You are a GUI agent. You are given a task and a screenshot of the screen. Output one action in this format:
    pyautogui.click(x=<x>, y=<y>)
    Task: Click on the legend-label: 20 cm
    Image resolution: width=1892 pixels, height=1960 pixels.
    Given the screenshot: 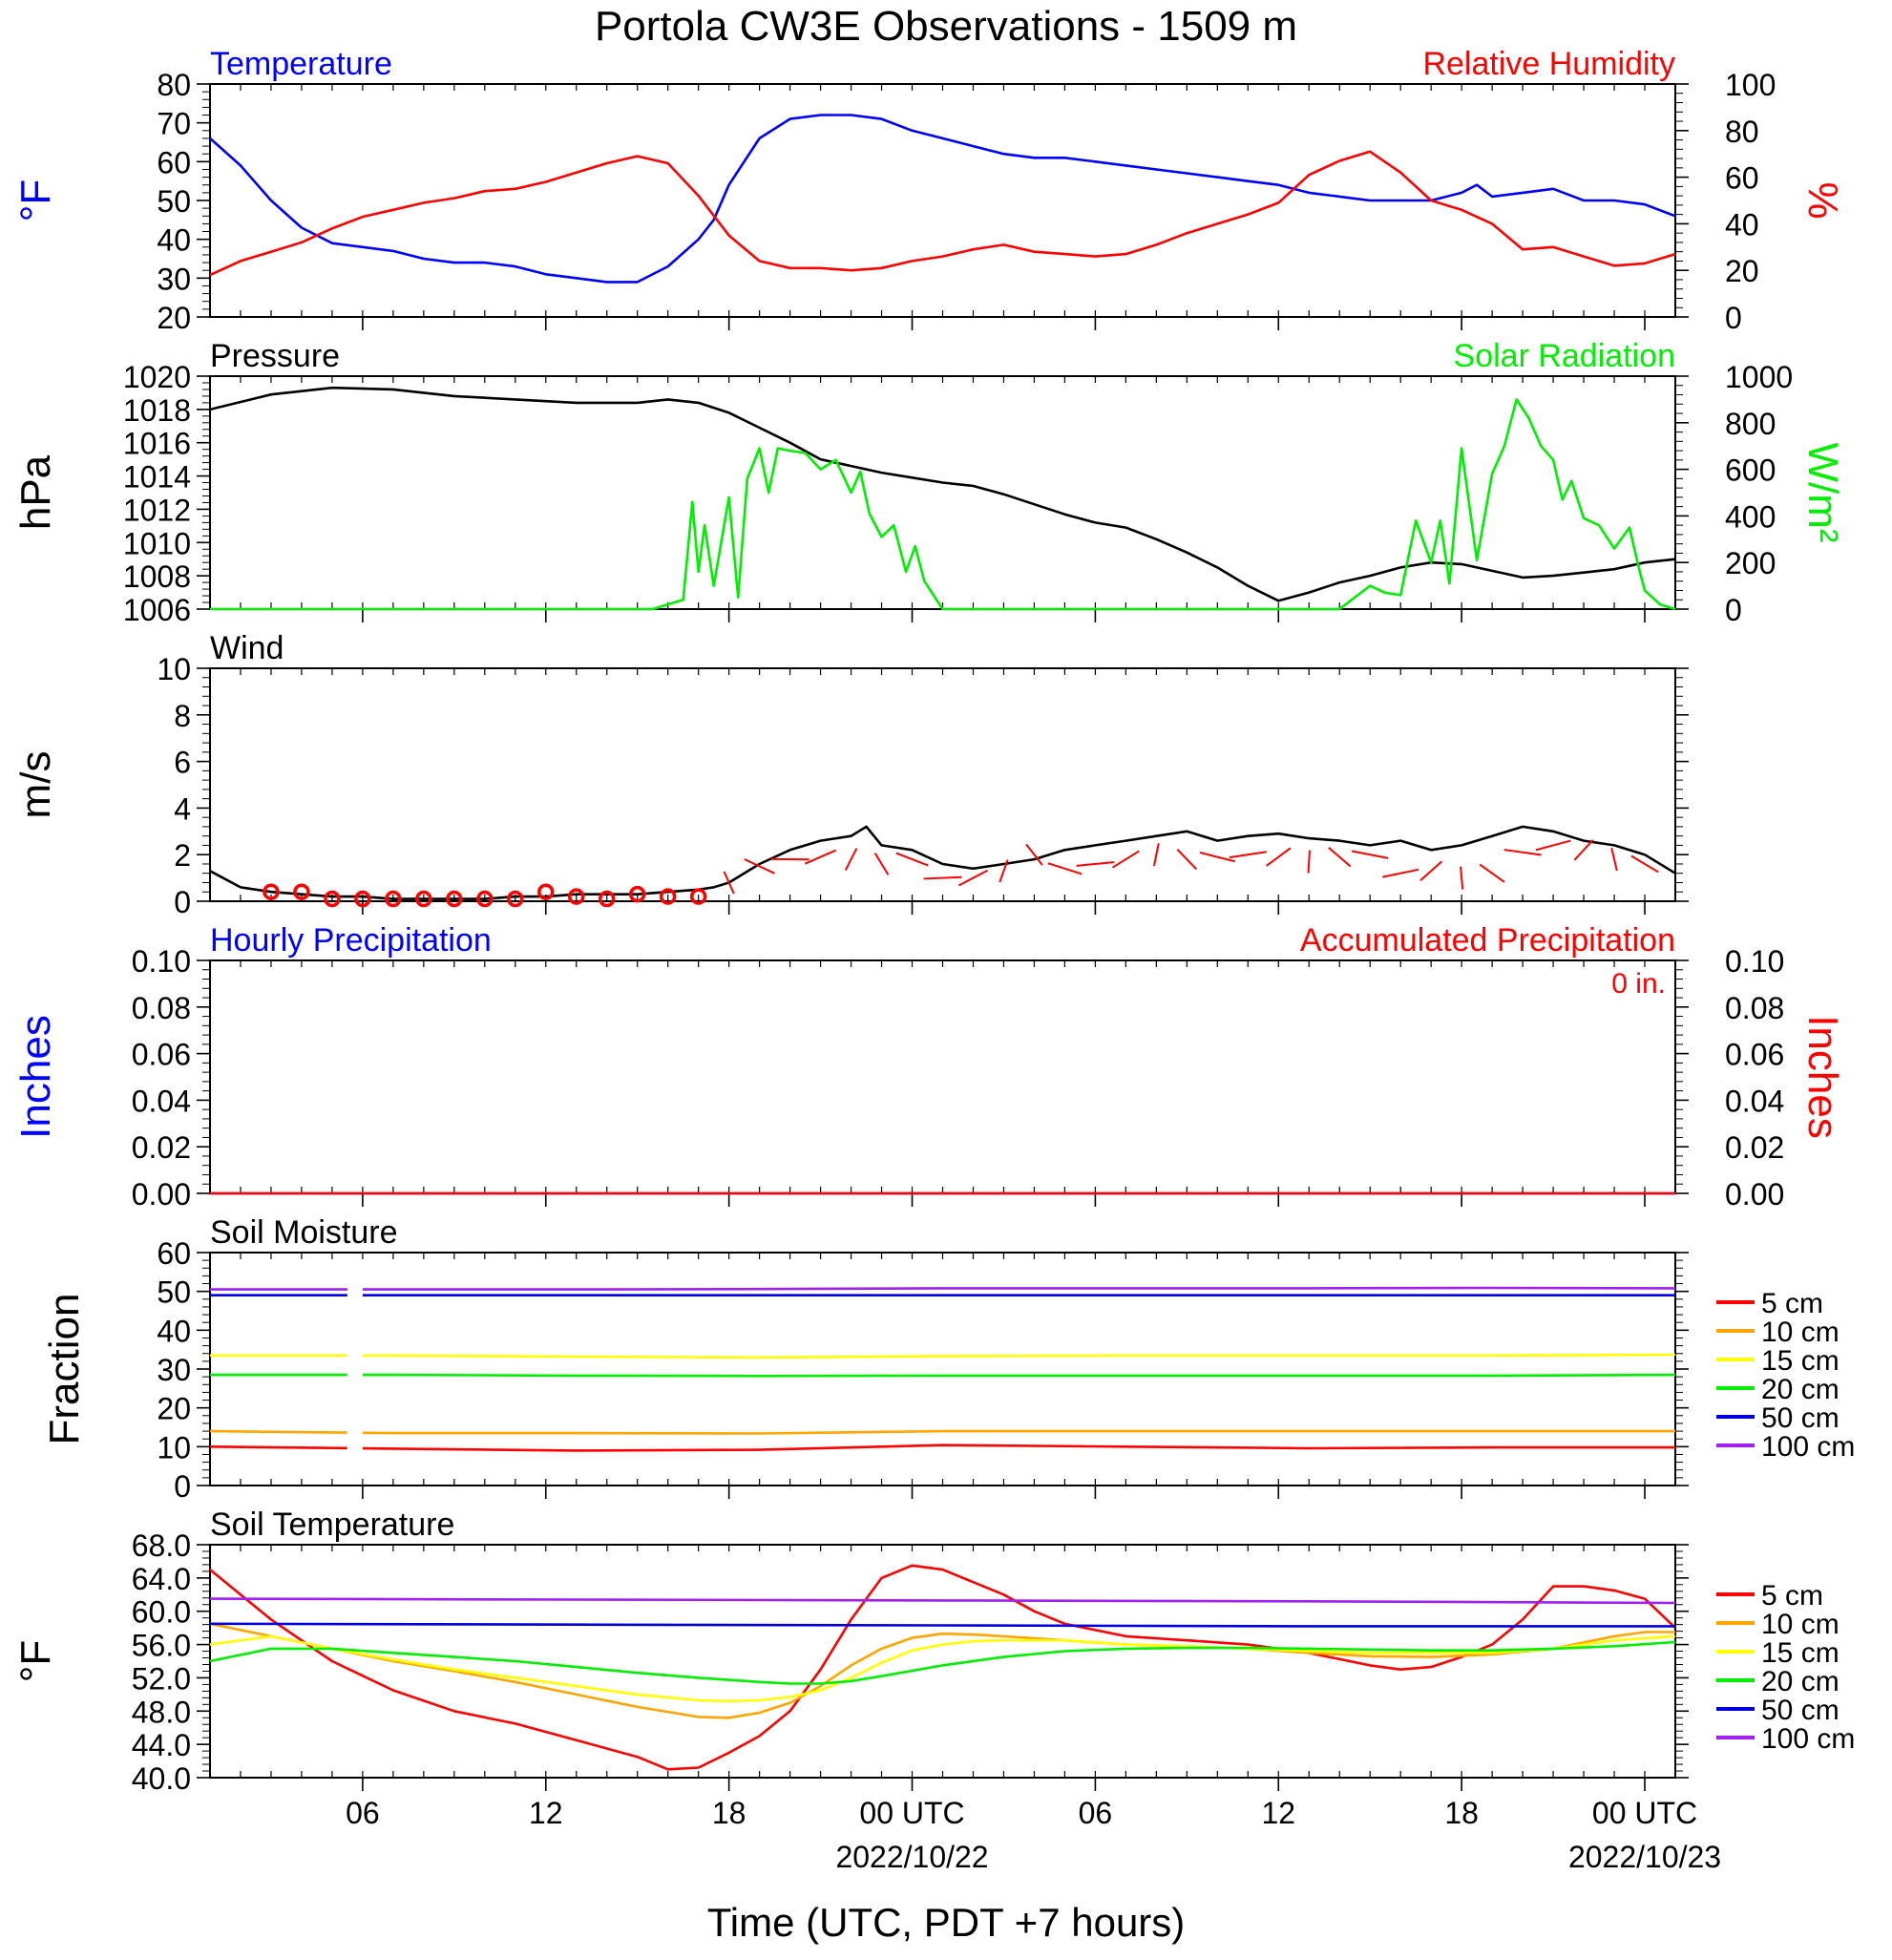 What is the action you would take?
    pyautogui.click(x=1800, y=1681)
    